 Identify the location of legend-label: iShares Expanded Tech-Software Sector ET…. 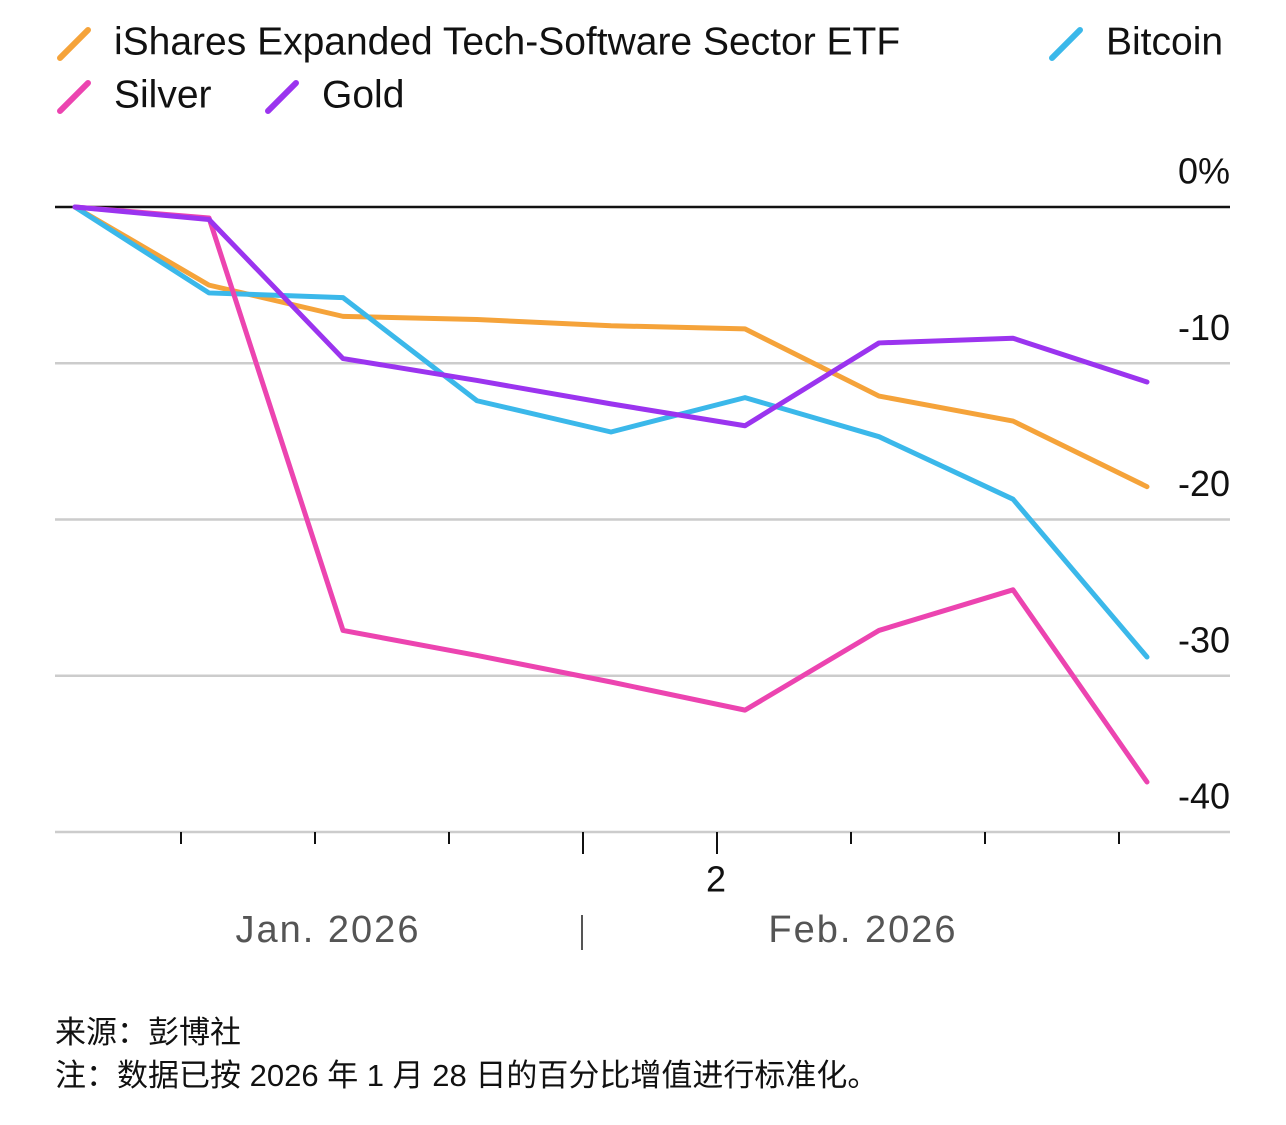
(507, 41).